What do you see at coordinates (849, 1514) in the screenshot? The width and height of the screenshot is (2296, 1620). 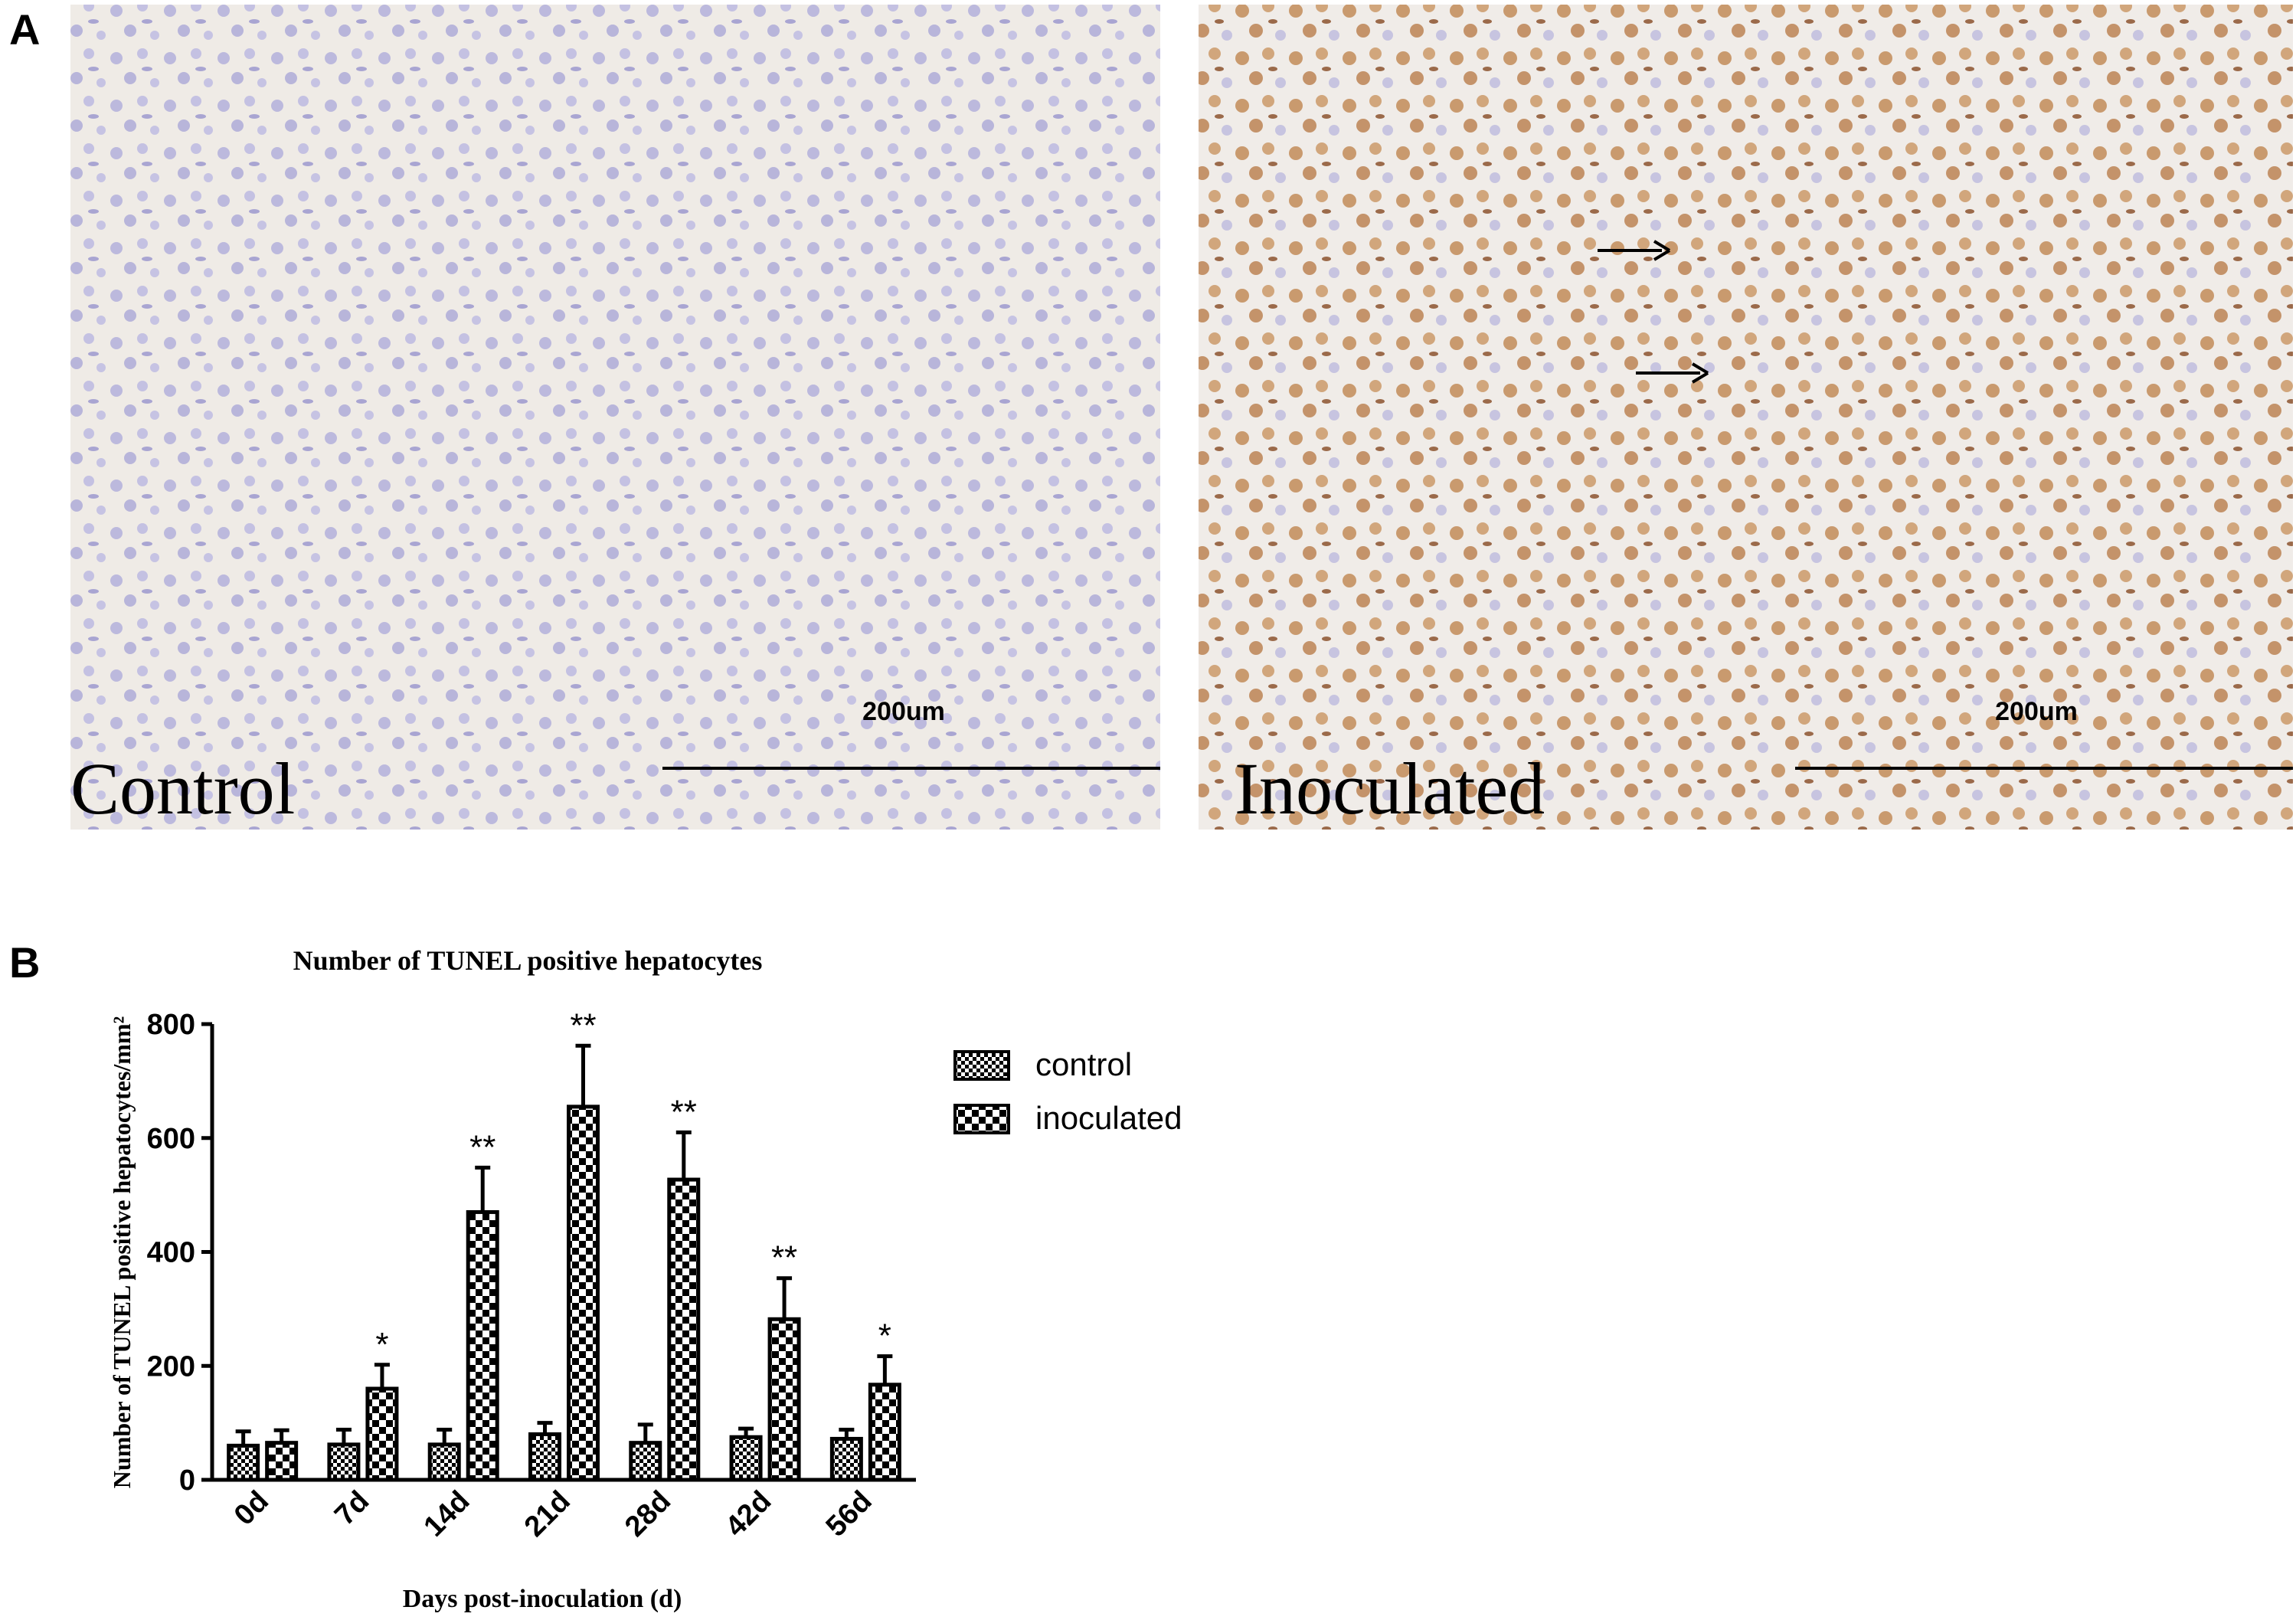 I see `x-tick-label: 56d` at bounding box center [849, 1514].